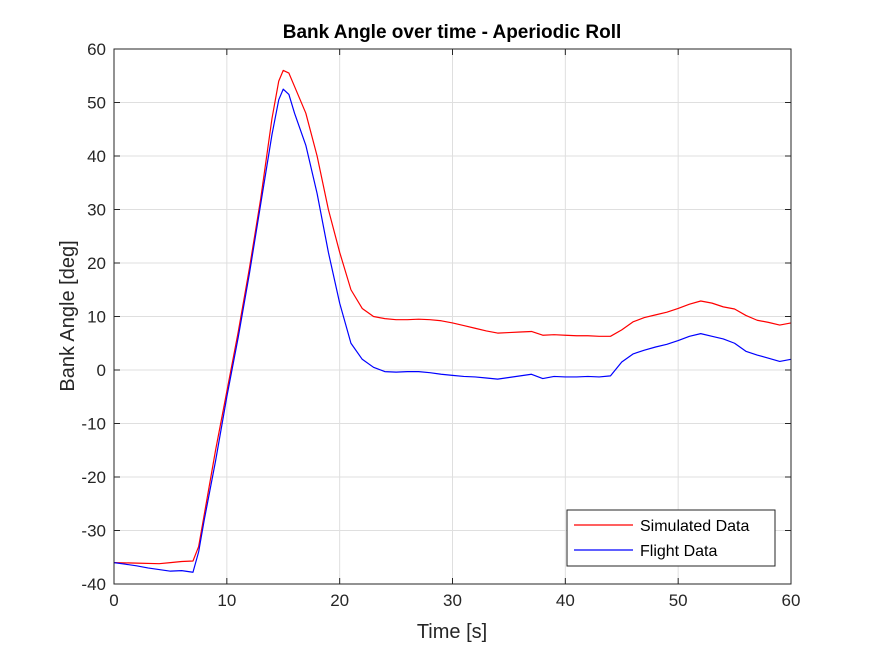 The width and height of the screenshot is (875, 656). What do you see at coordinates (93, 424) in the screenshot?
I see `y-tick-label: -10` at bounding box center [93, 424].